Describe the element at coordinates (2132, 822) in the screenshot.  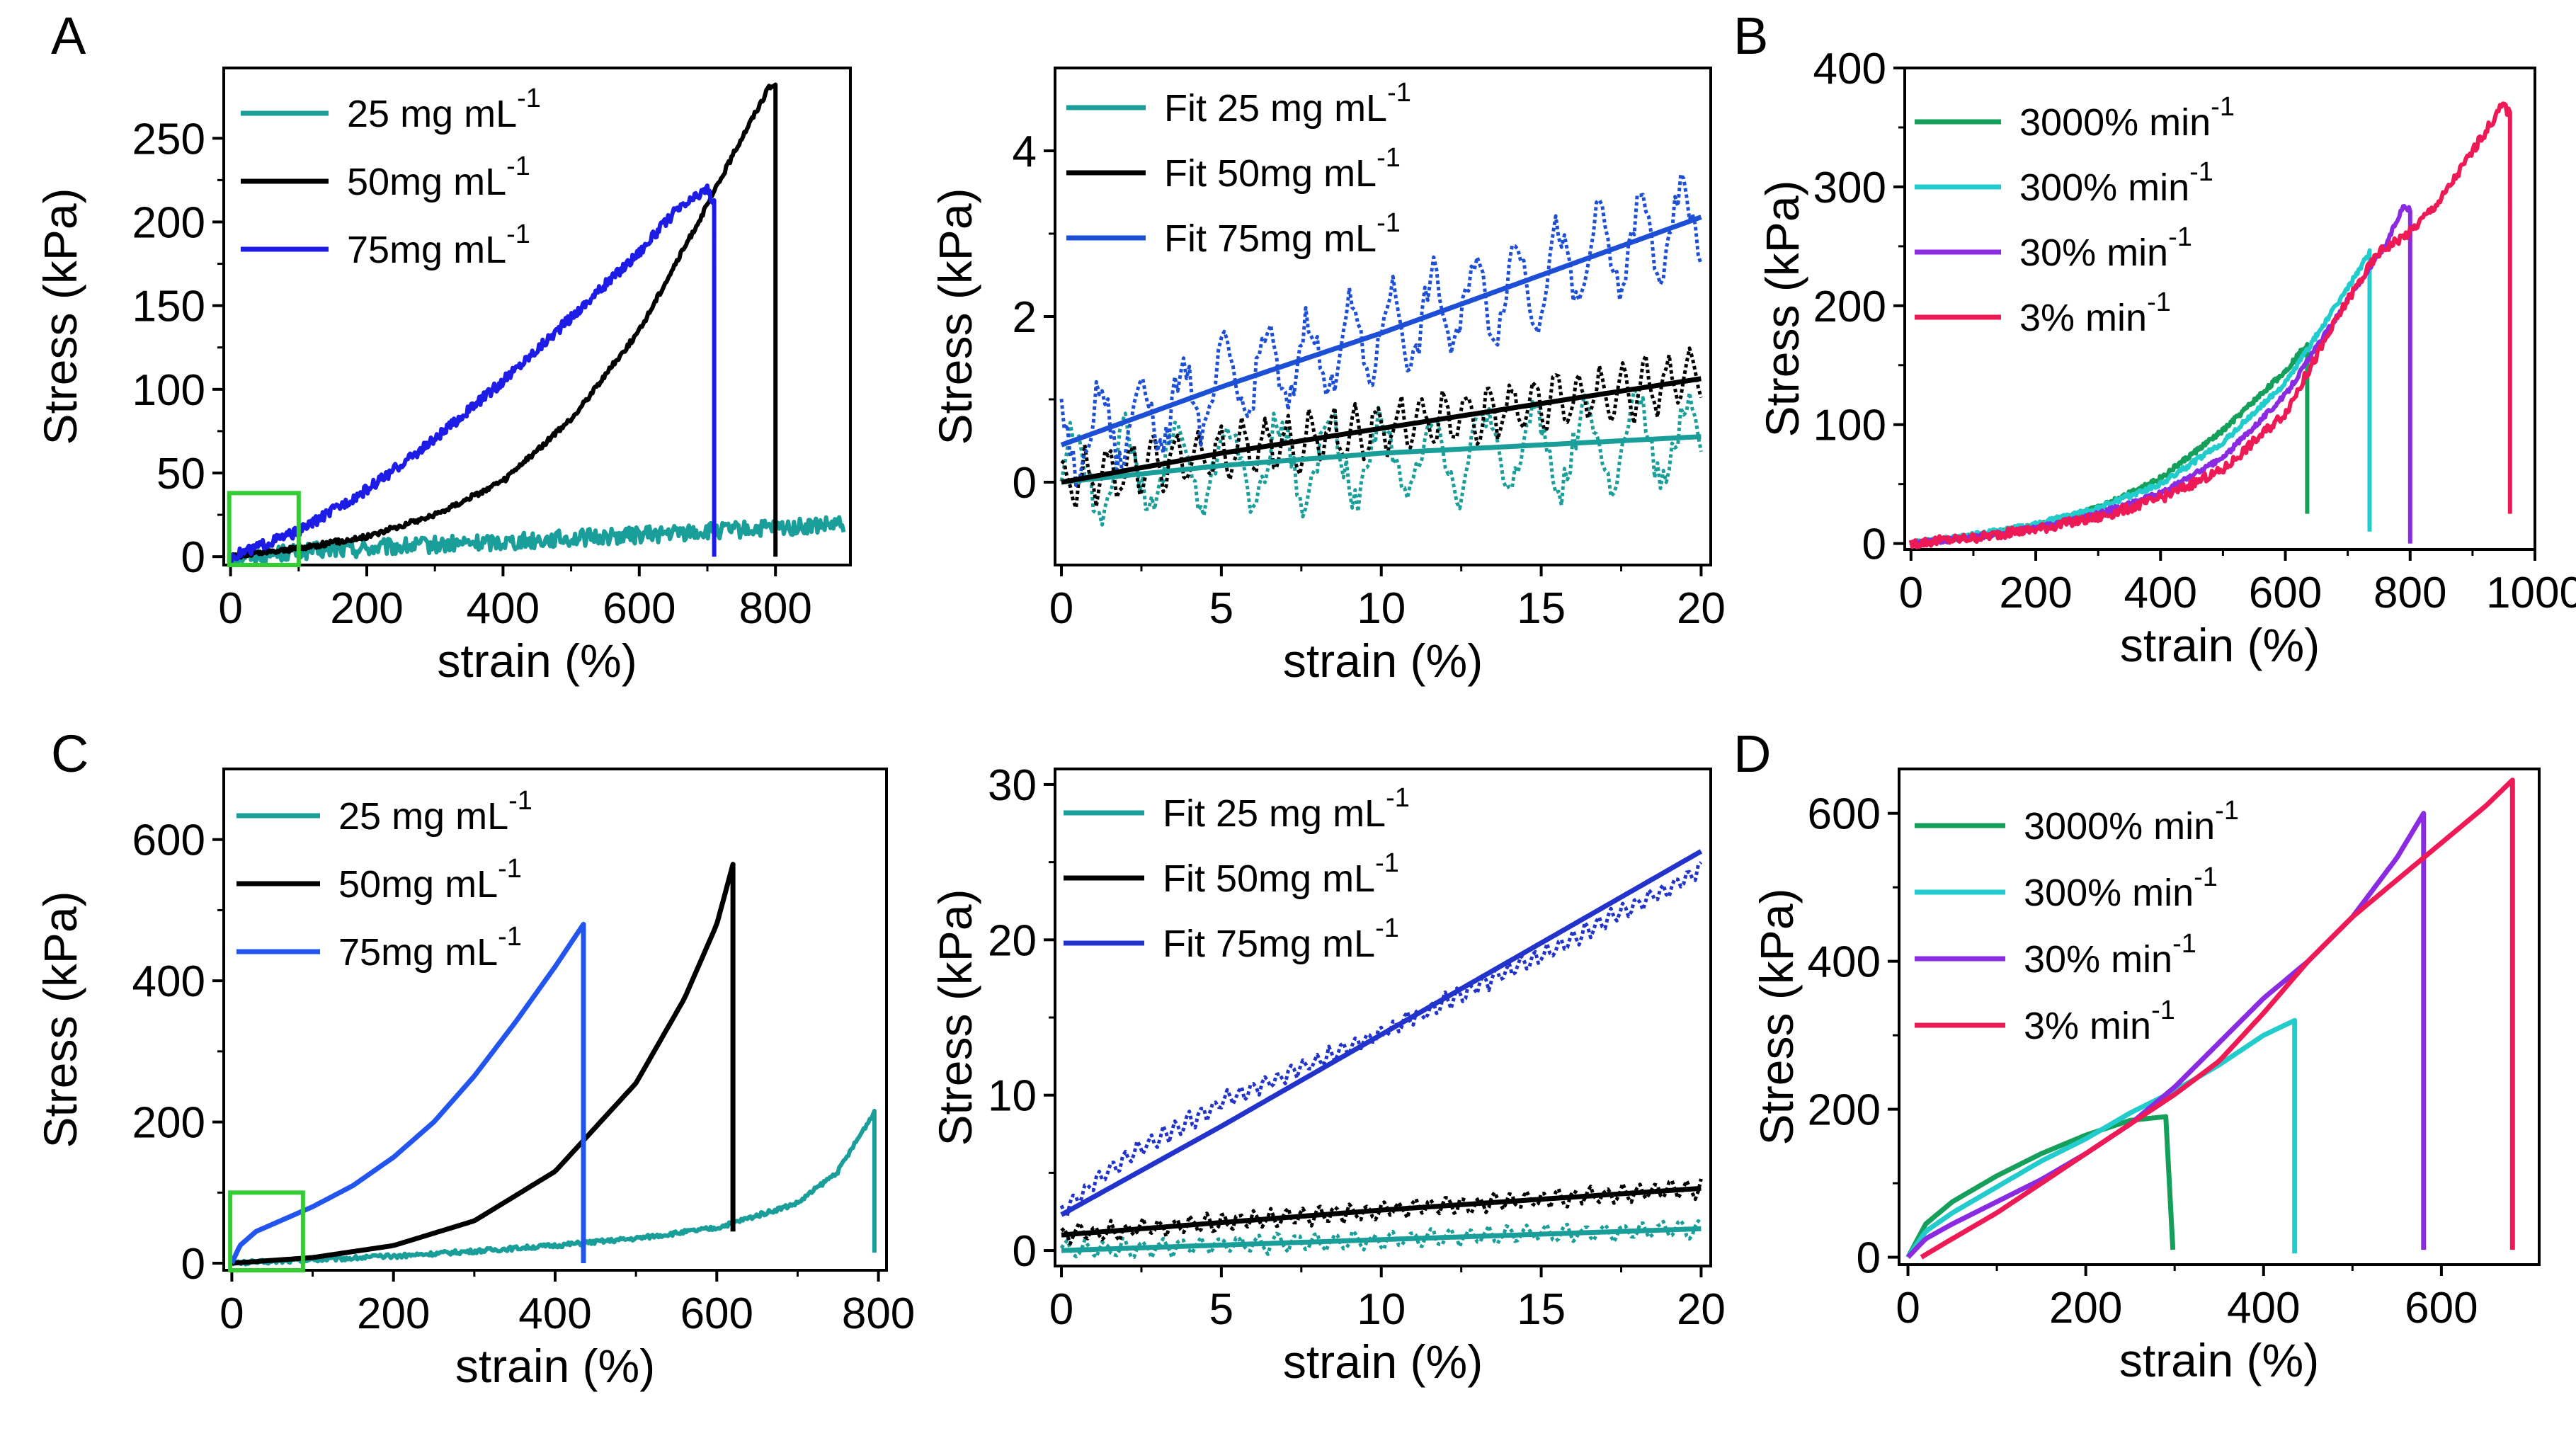
I see `legend-label: 3000% min-1` at that location.